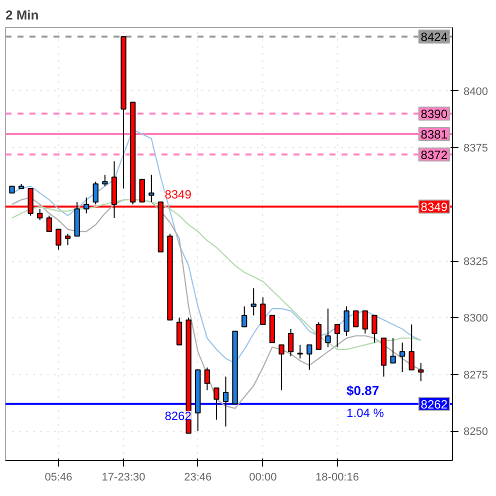  I want to click on y-tick-label: 8300, so click(476, 318).